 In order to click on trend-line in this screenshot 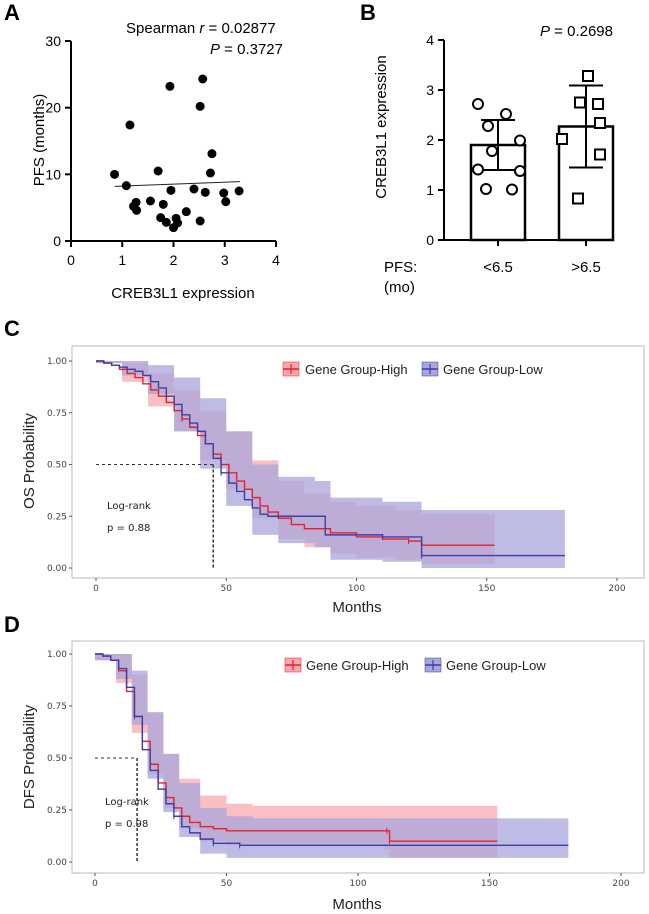, I will do `click(177, 184)`.